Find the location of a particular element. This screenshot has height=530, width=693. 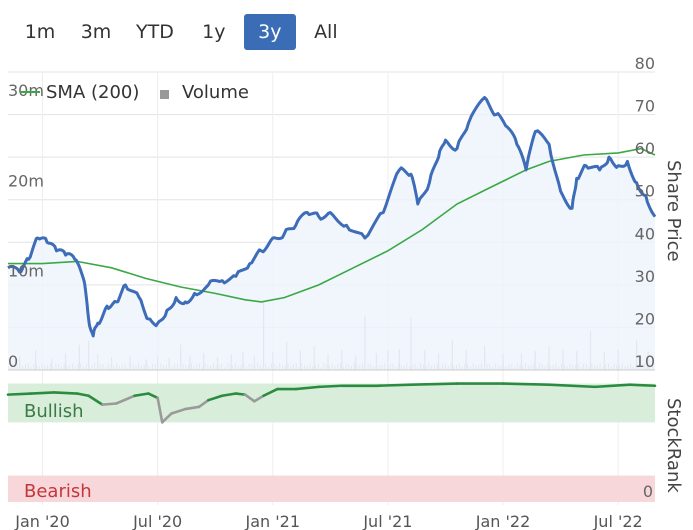

volume-tick-label: 30m is located at coordinates (26, 90).